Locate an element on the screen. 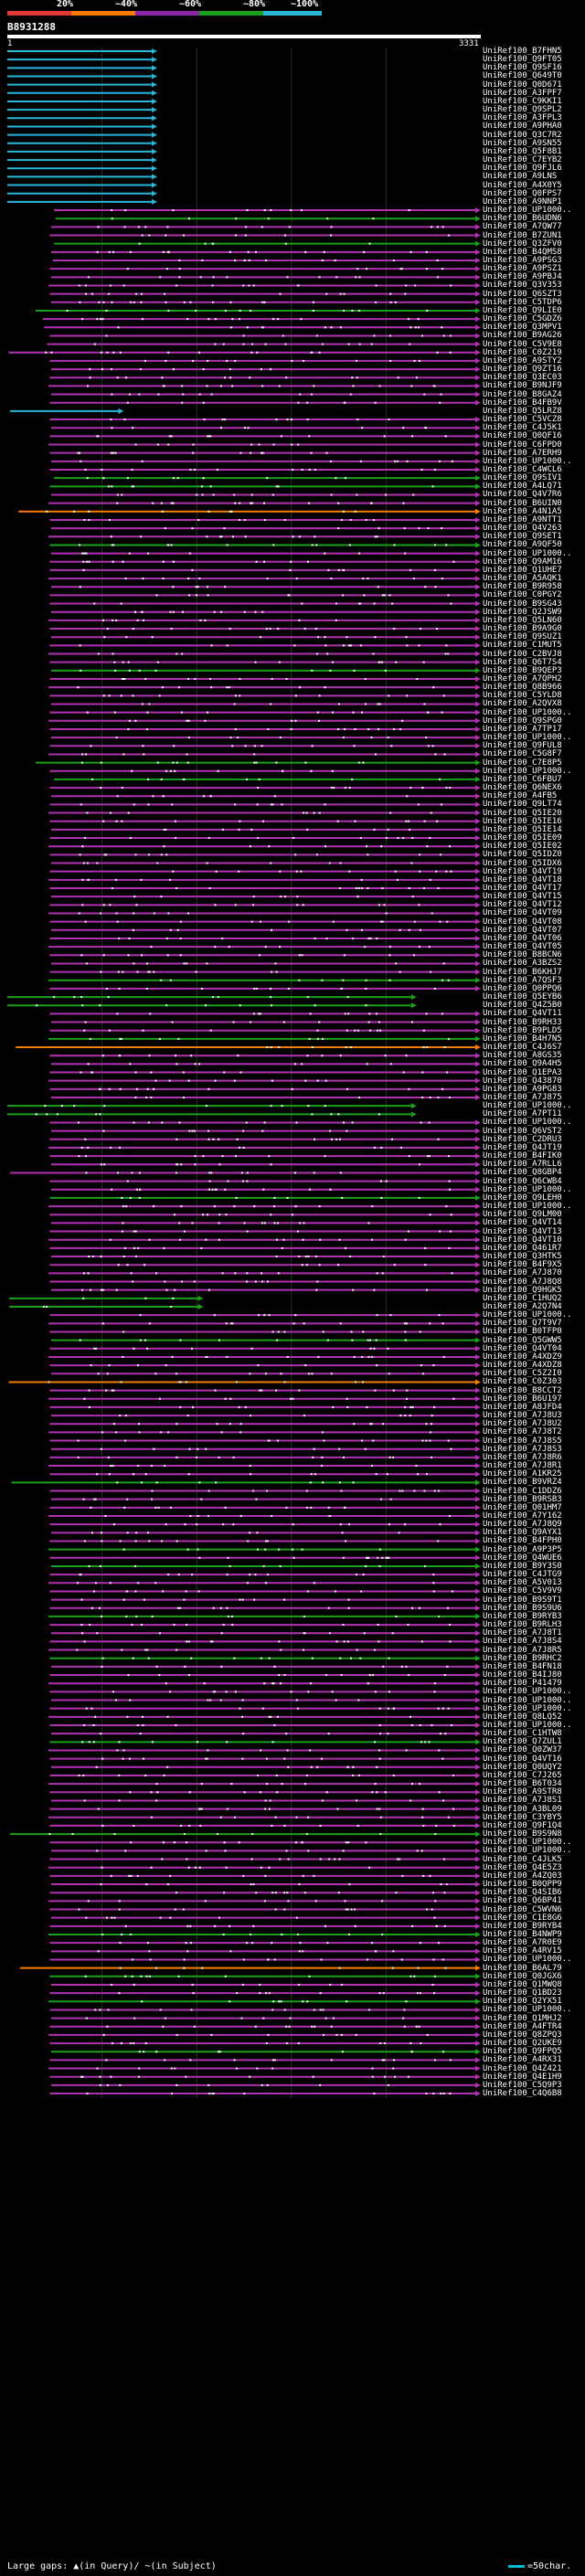  hit-label: UniRef100_B9R958 is located at coordinates (522, 587).